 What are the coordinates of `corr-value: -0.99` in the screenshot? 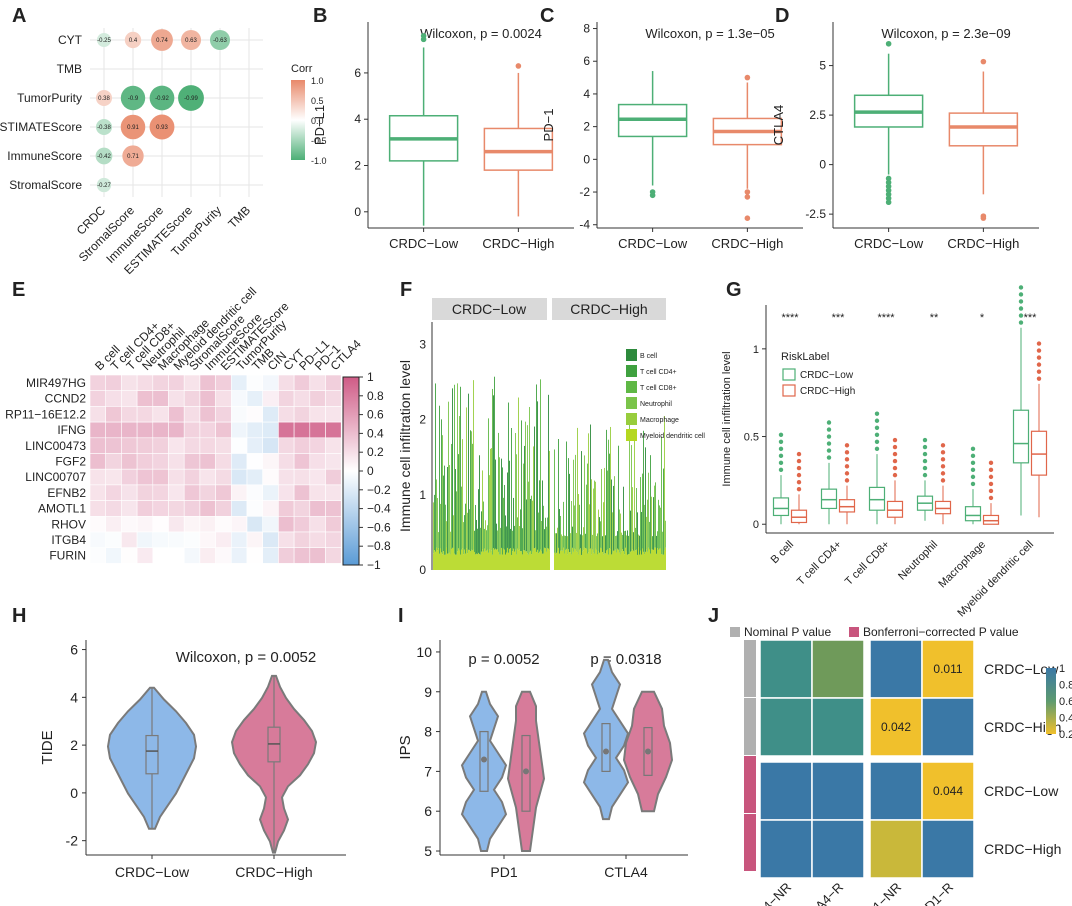 It's located at (191, 99).